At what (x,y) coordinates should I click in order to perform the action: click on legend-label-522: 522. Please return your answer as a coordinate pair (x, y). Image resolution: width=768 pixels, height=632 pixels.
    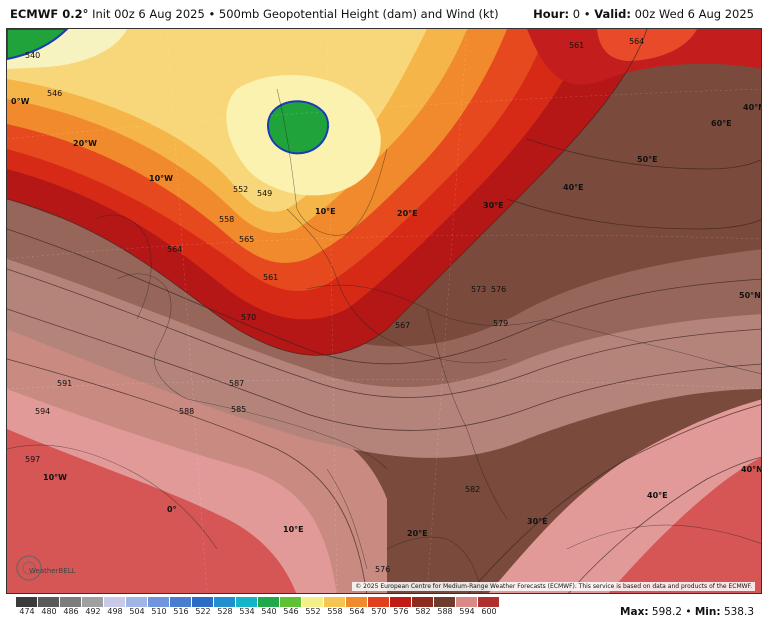
    Looking at the image, I should click on (203, 611).